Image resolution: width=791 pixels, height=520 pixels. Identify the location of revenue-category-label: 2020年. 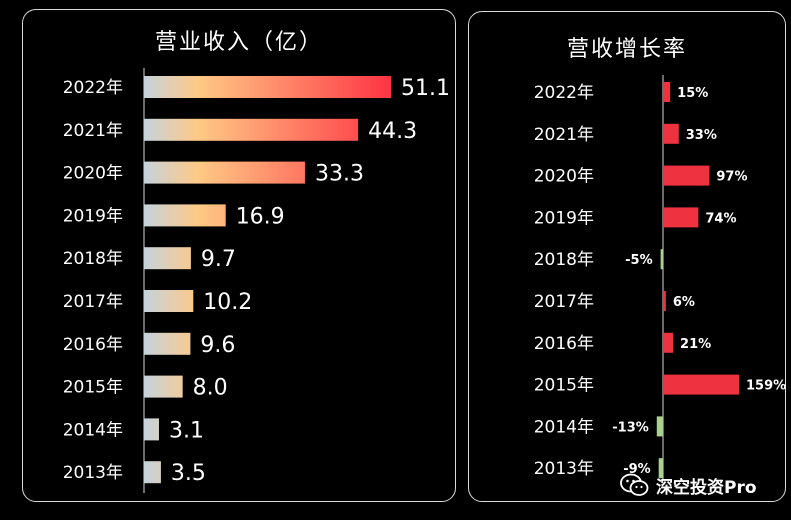
(93, 174).